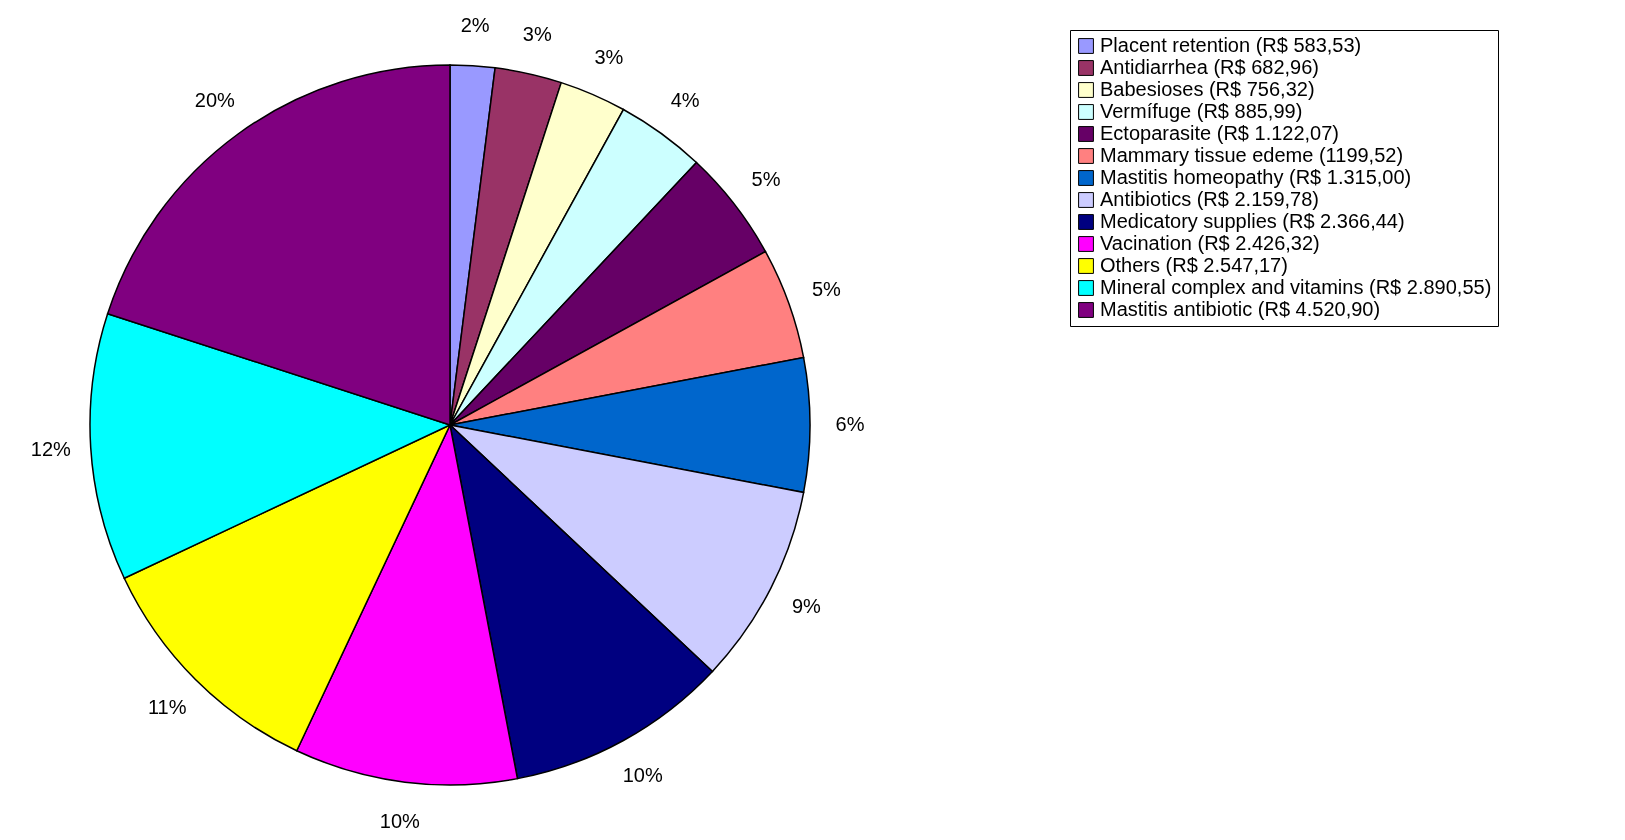 Image resolution: width=1625 pixels, height=840 pixels. Describe the element at coordinates (1207, 89) in the screenshot. I see `legend-label: Babesioses (R$ 756,32)` at that location.